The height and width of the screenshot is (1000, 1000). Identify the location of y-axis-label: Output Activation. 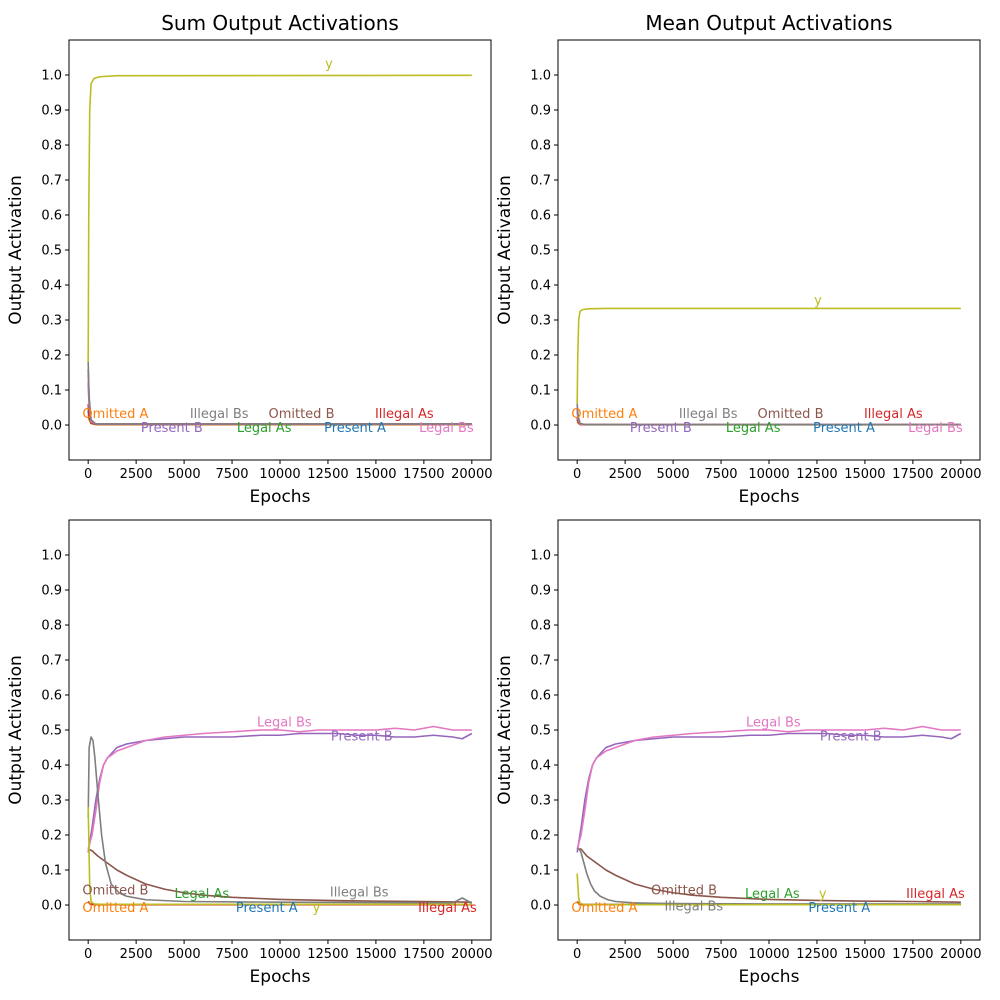
(16, 730).